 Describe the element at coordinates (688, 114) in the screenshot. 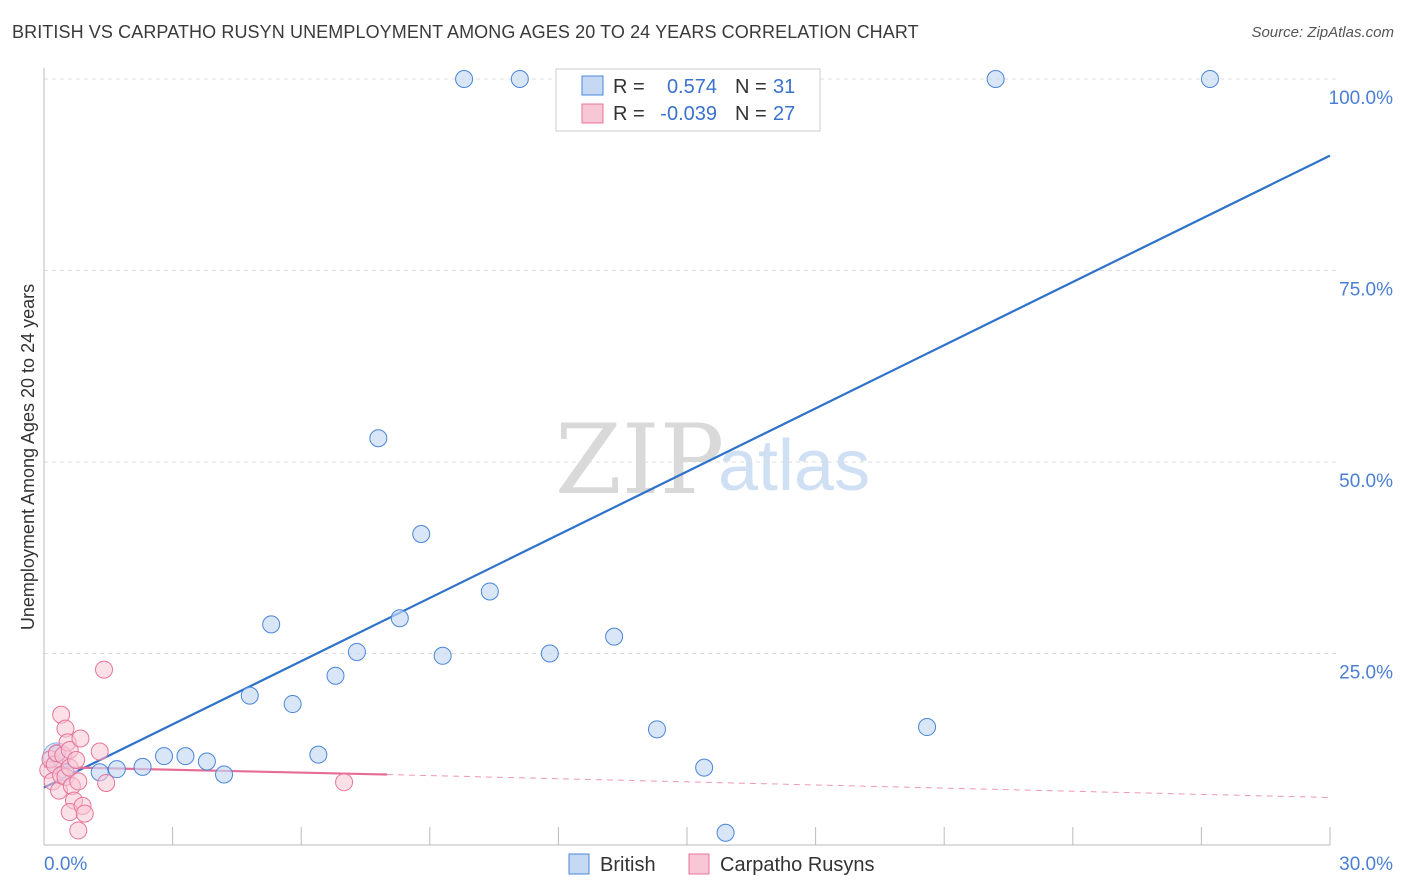

I see `legend-r-value-carpatho: -0.039` at that location.